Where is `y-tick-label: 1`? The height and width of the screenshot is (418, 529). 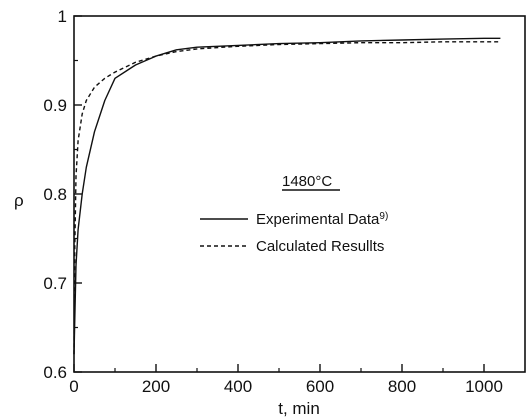 y-tick-label: 1 is located at coordinates (62, 16).